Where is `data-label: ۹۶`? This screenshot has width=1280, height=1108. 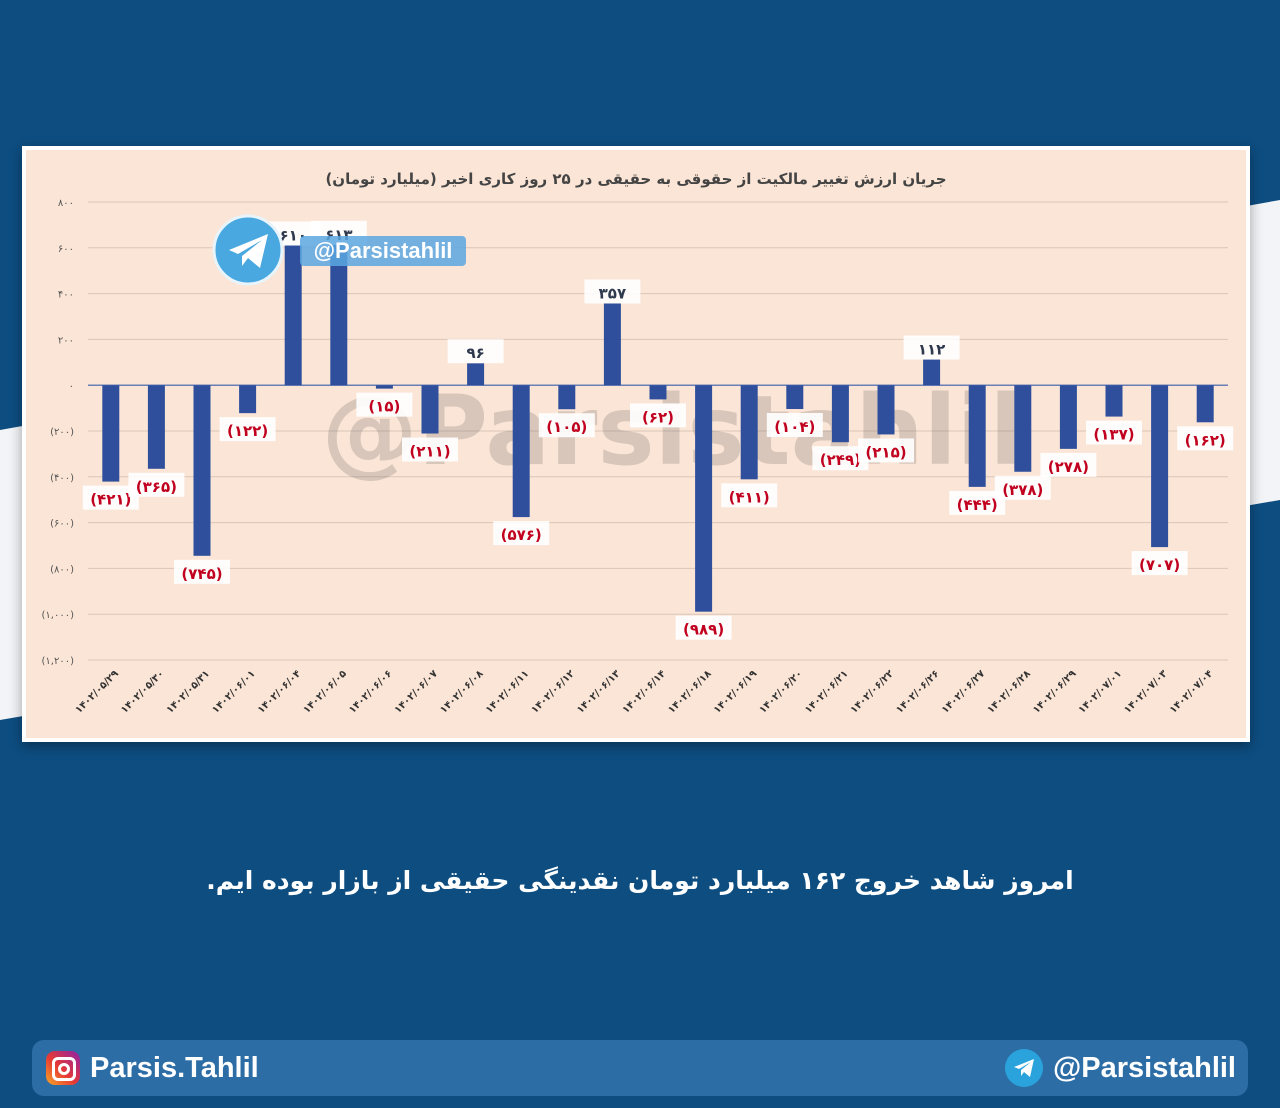 data-label: ۹۶ is located at coordinates (475, 351).